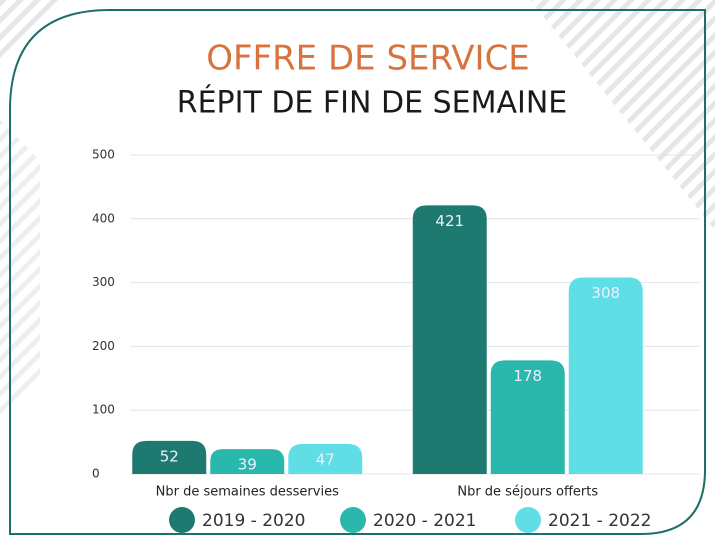  I want to click on data-label: 308, so click(605, 293).